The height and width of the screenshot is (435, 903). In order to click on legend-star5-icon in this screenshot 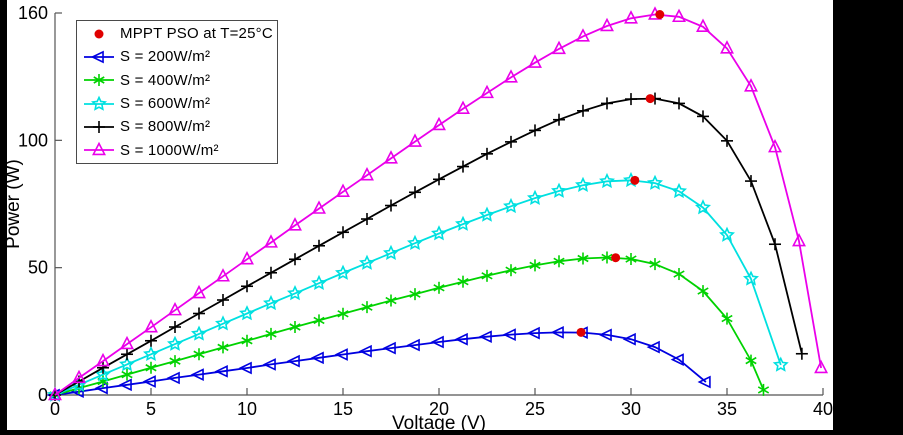, I will do `click(99, 103)`.